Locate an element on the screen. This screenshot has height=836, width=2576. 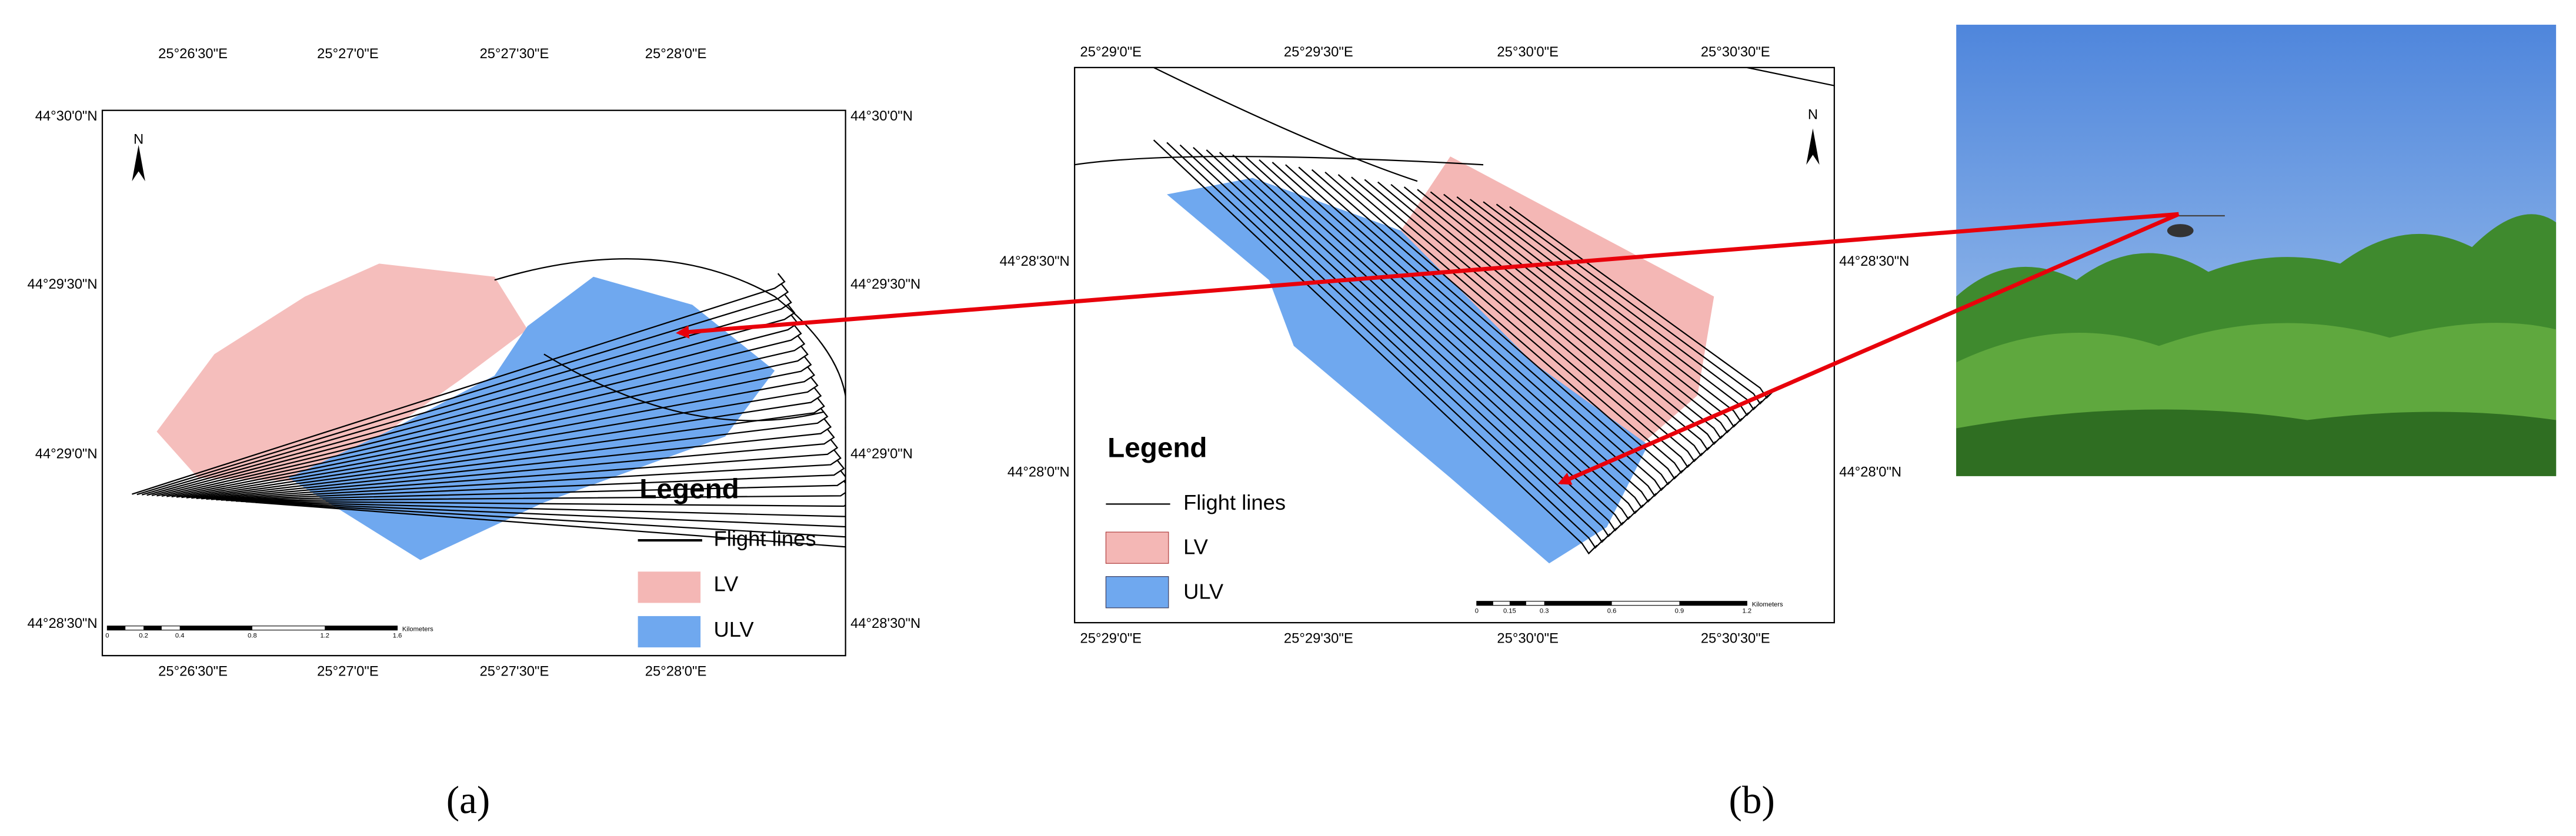
scale-bar-b is located at coordinates (1611, 603).